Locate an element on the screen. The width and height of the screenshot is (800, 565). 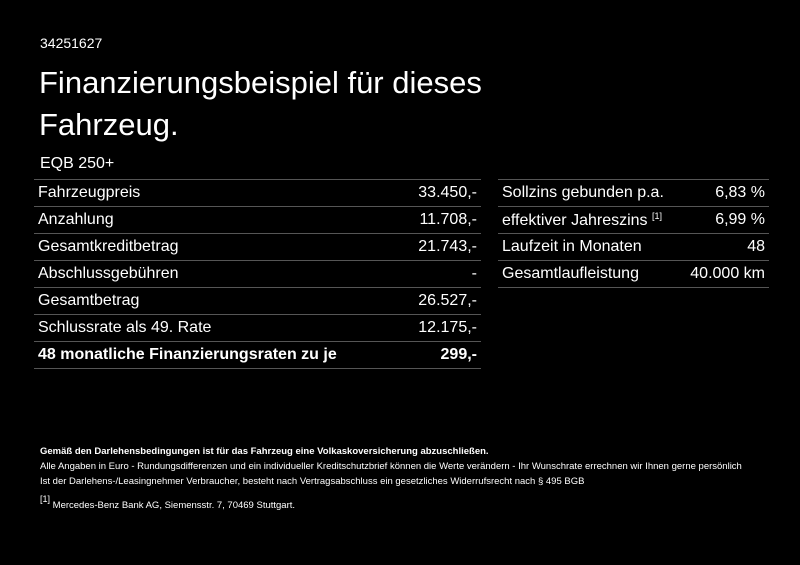
row-label-cell: Sollzins gebunden p.a. is located at coordinates (589, 193).